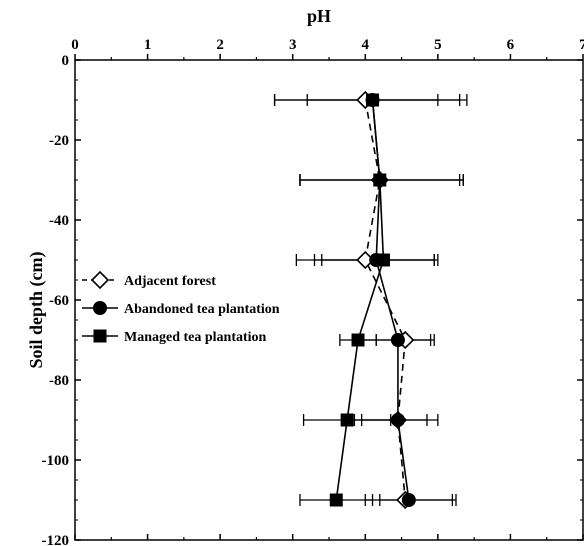 This screenshot has width=584, height=546. What do you see at coordinates (170, 281) in the screenshot?
I see `legend-label-adjacent-forest: Adjacent forest` at bounding box center [170, 281].